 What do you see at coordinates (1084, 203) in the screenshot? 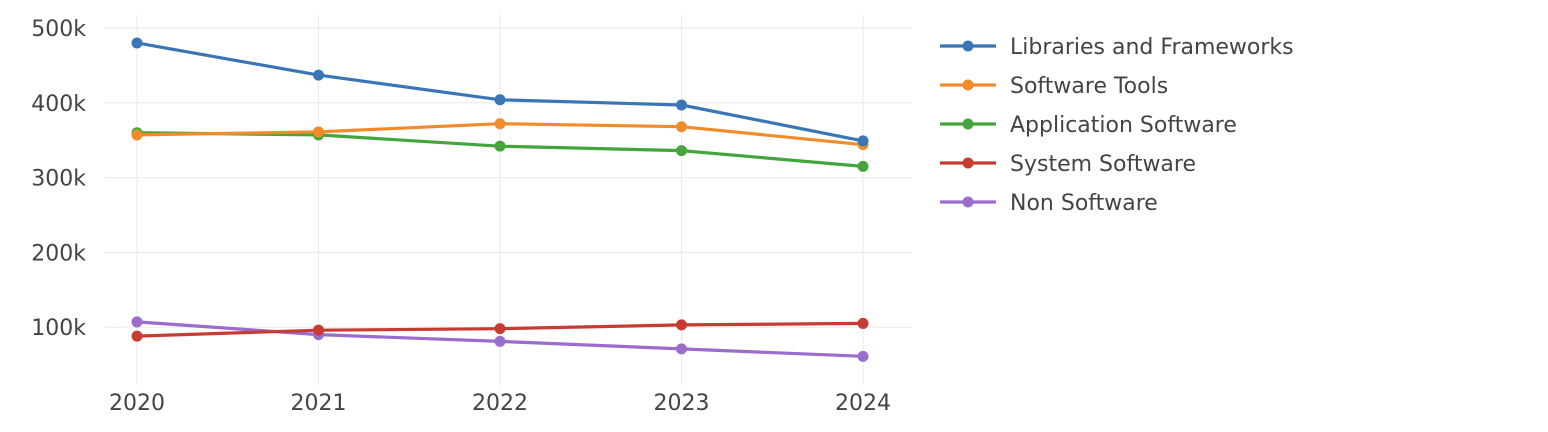
I see `legend-label: Non Software` at bounding box center [1084, 203].